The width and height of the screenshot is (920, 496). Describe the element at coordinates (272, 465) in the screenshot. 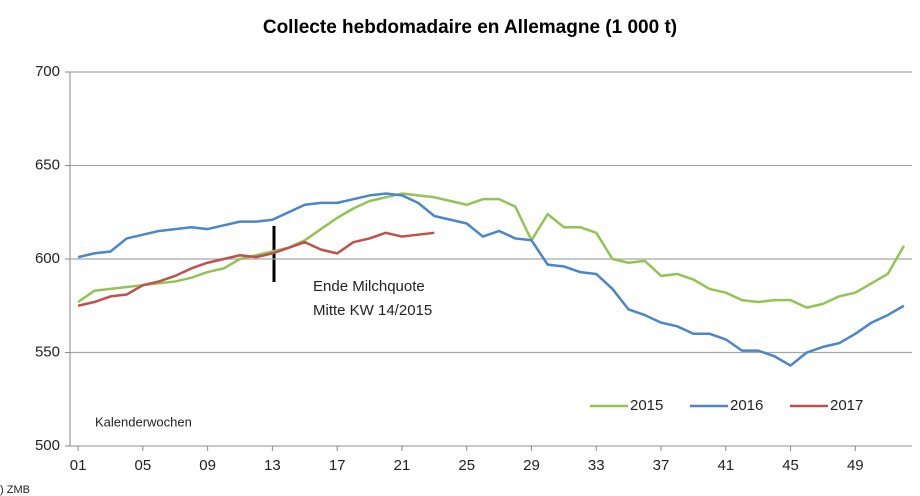

I see `x-tick-label: 13` at that location.